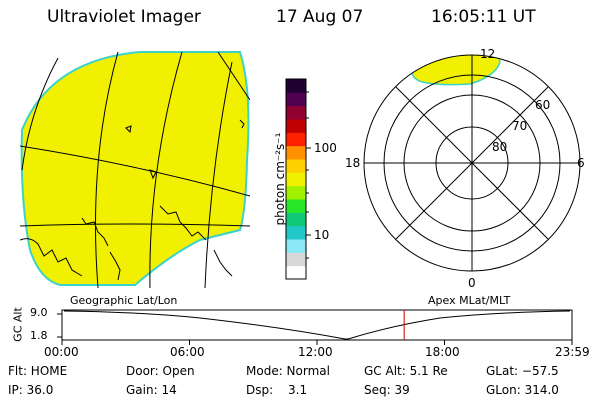 Image resolution: width=600 pixels, height=400 pixels. Describe the element at coordinates (187, 352) in the screenshot. I see `orbit-xtick: 06:00` at that location.